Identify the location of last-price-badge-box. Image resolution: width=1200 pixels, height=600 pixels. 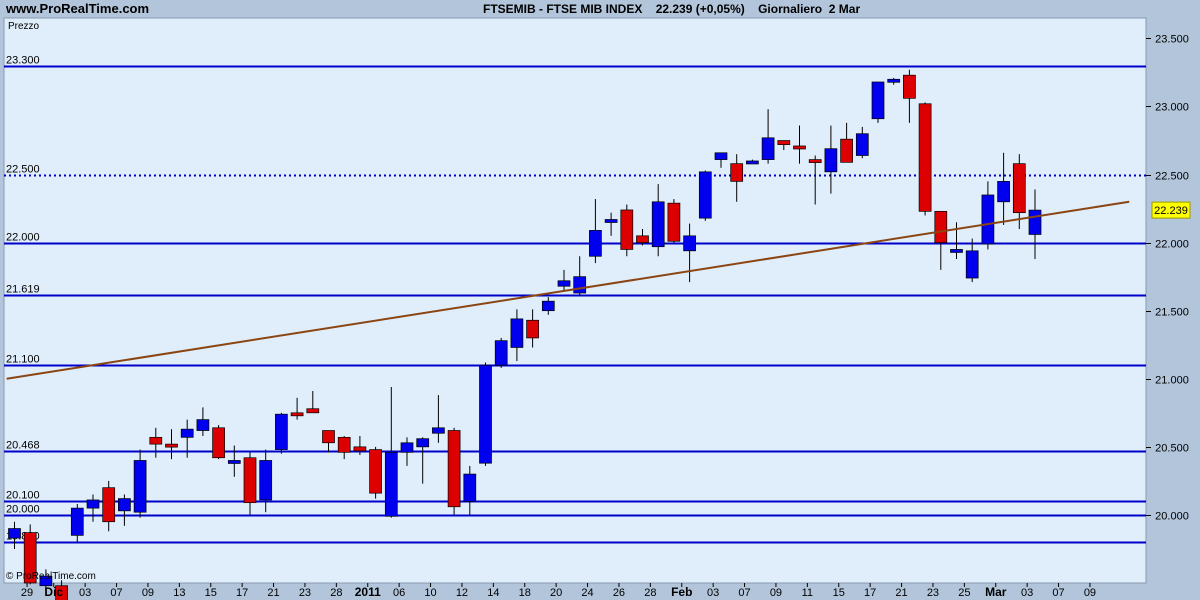
(1171, 210).